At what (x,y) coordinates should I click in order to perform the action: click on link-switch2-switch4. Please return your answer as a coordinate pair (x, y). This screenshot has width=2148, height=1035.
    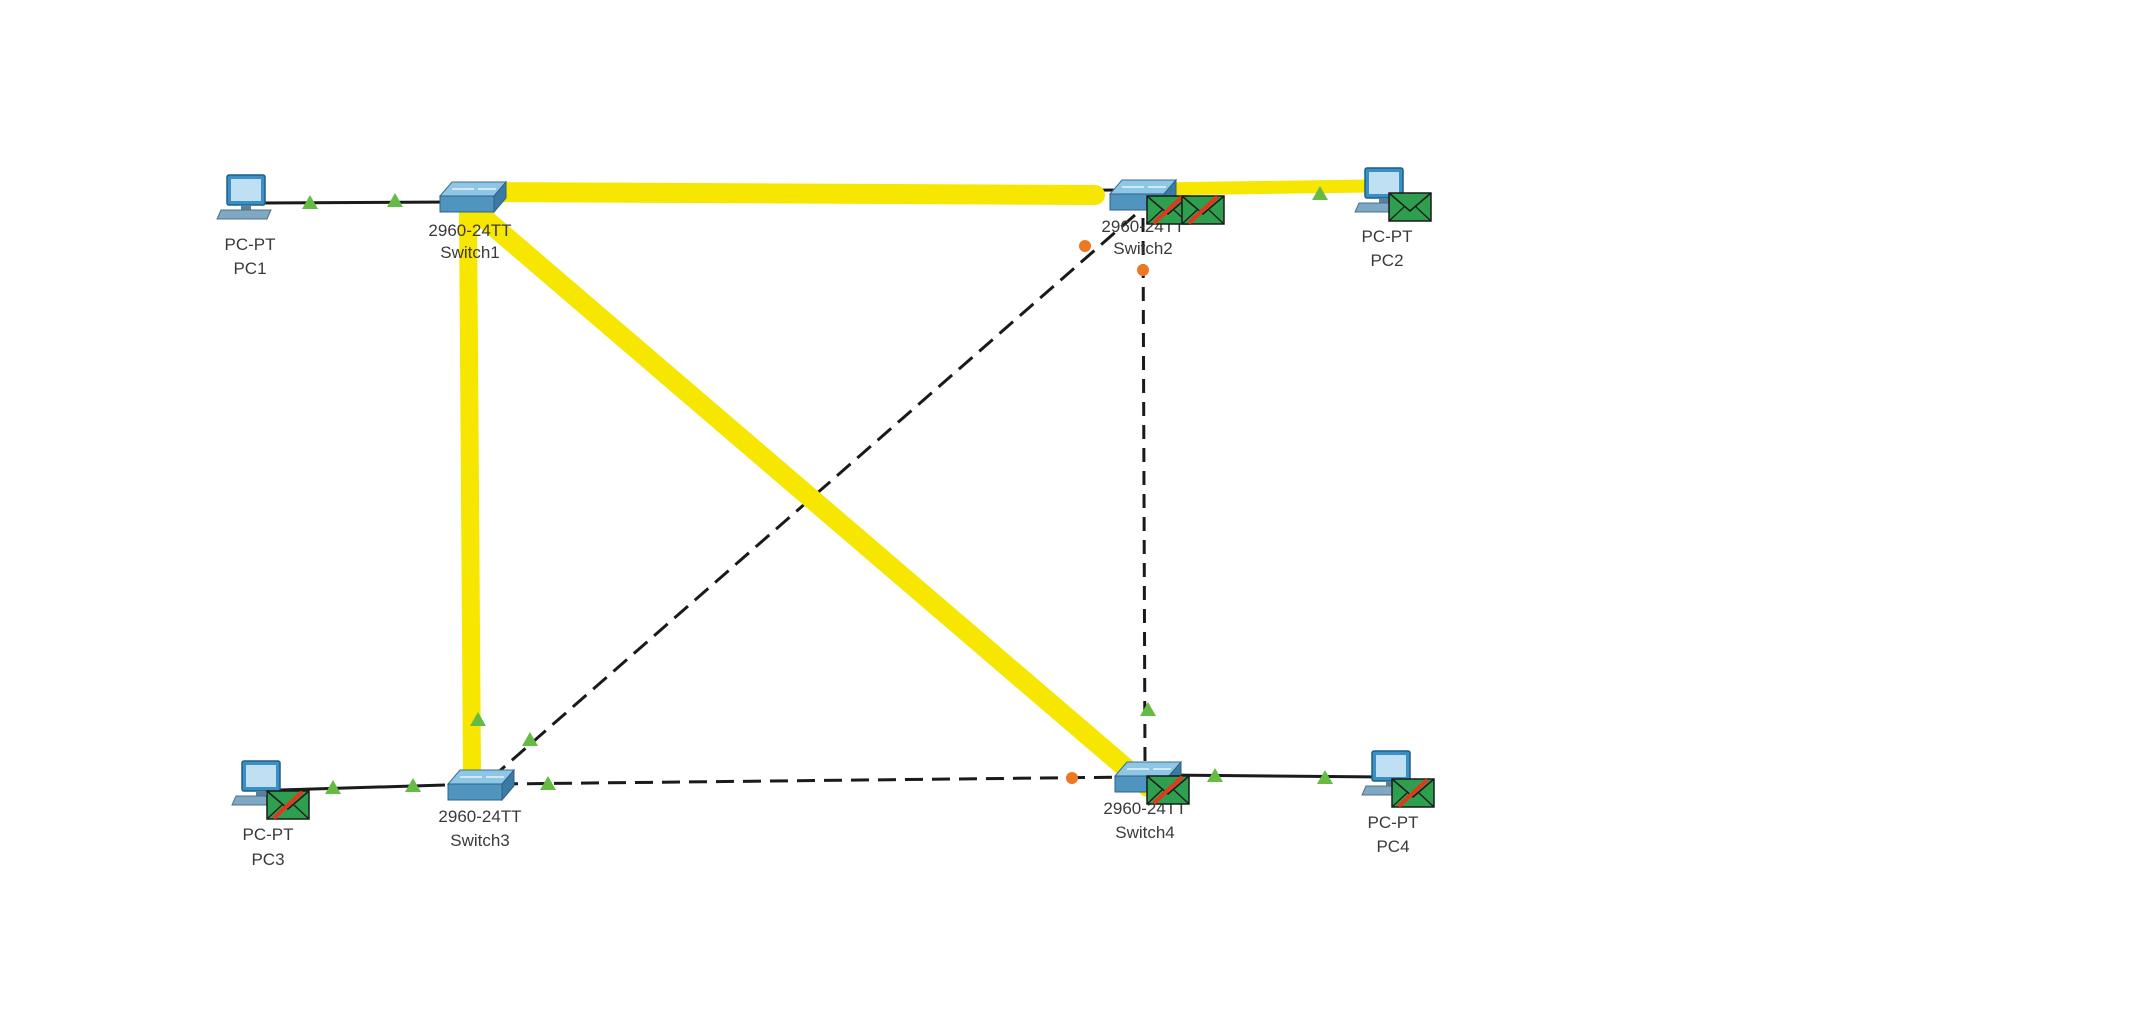
    Looking at the image, I should click on (1144, 491).